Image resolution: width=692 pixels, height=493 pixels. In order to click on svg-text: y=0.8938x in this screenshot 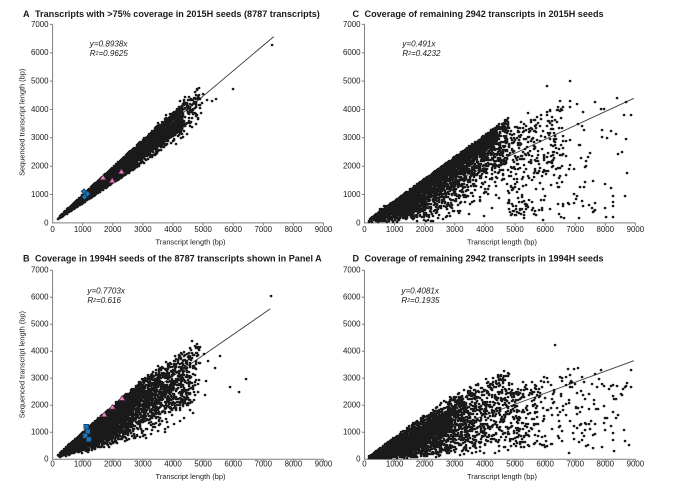, I will do `click(109, 44)`.